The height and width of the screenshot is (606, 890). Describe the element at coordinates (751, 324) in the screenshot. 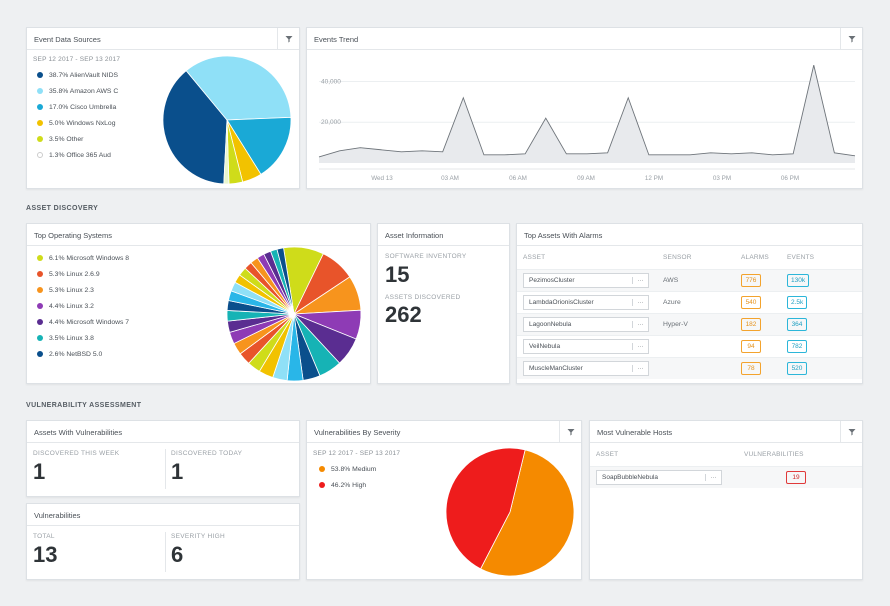

I see `alarms-badge: 182` at that location.